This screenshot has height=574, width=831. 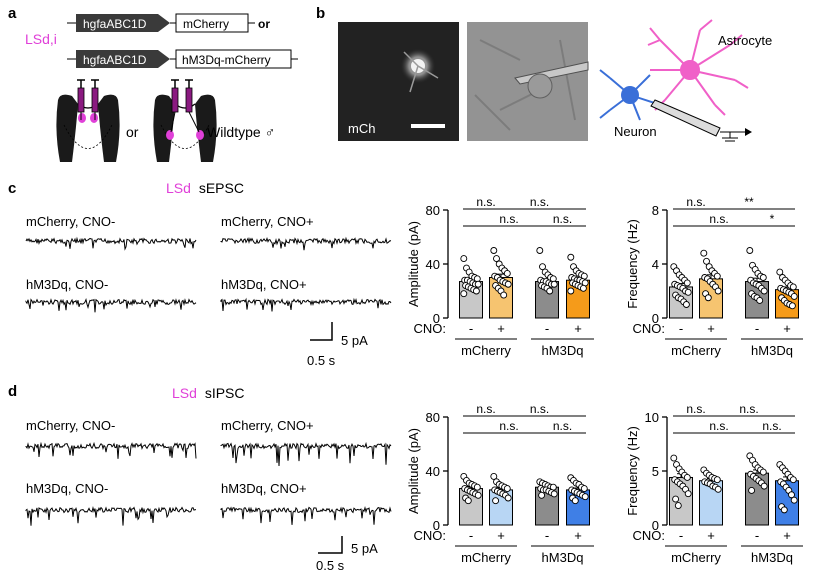 I want to click on neuron-label: Neuron, so click(x=635, y=131).